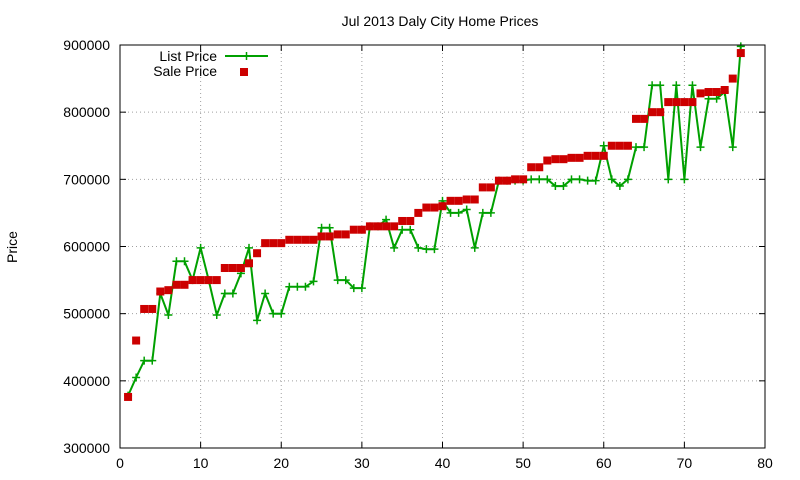  What do you see at coordinates (443, 463) in the screenshot?
I see `x-tick-label: 40` at bounding box center [443, 463].